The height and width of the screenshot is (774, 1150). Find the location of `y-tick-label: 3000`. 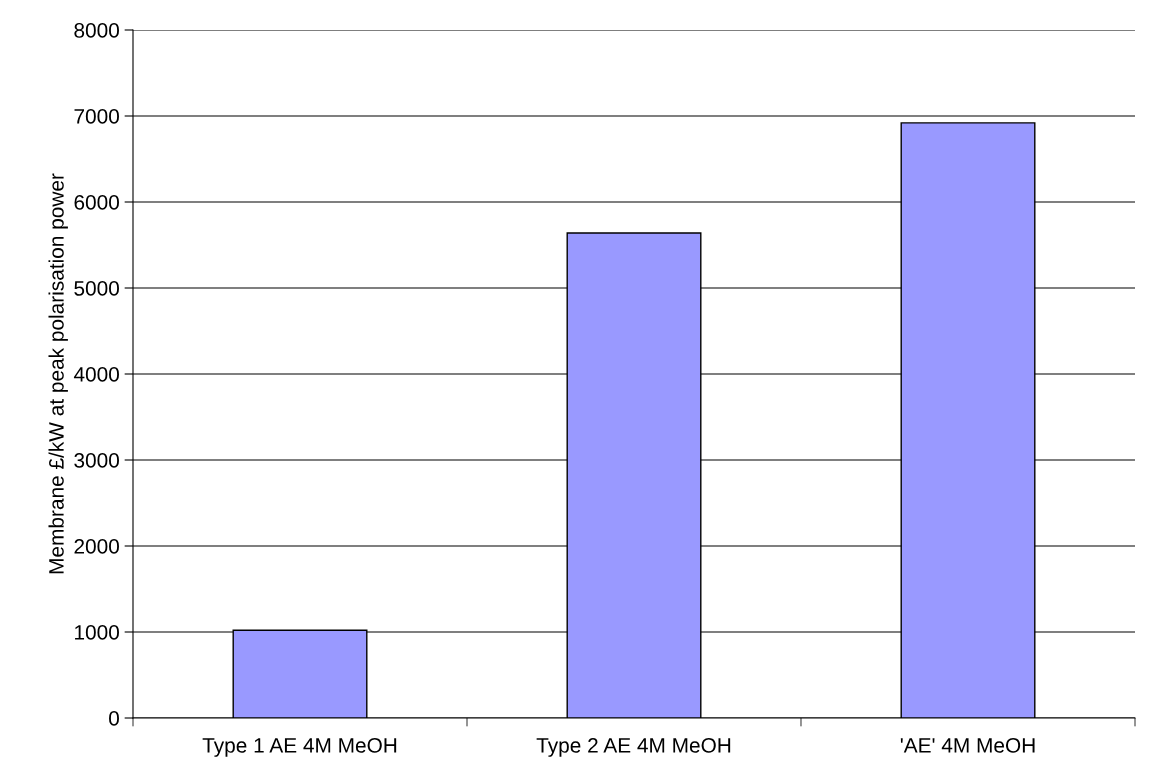

y-tick-label: 3000 is located at coordinates (96, 460).